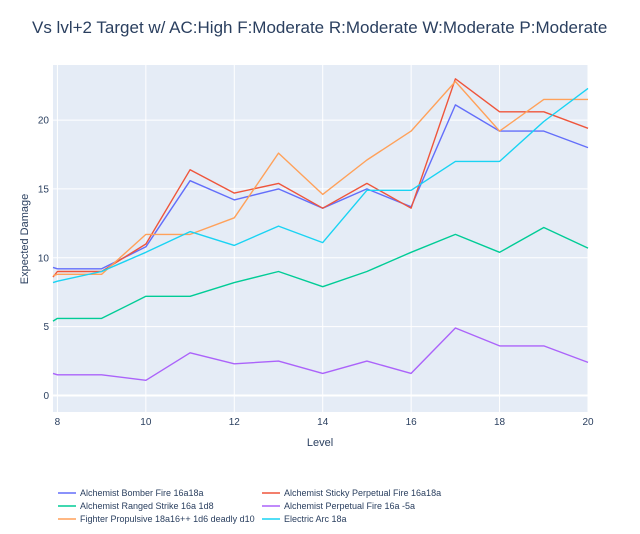 The image size is (640, 534). Describe the element at coordinates (412, 422) in the screenshot. I see `x-tick-label: 16` at that location.